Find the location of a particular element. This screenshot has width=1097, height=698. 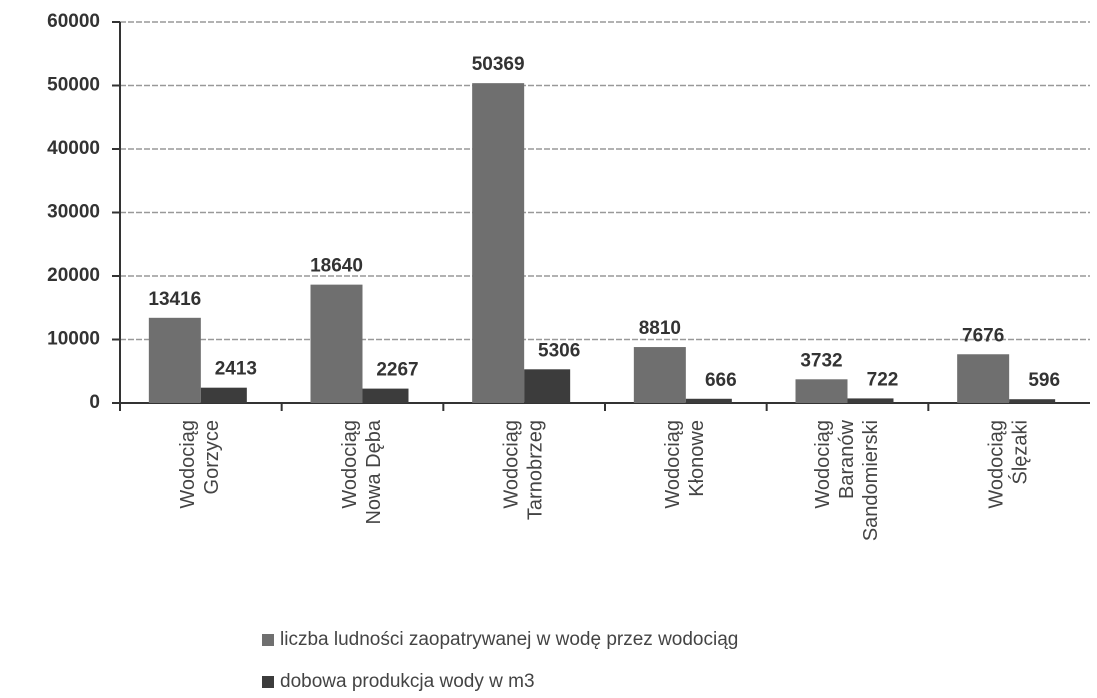

value-label: 596 is located at coordinates (1044, 380).